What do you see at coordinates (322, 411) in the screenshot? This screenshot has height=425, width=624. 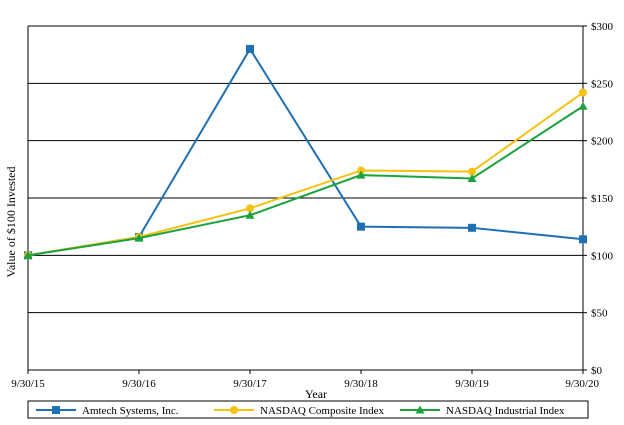 I see `legend-label: NASDAQ Composite Index` at bounding box center [322, 411].